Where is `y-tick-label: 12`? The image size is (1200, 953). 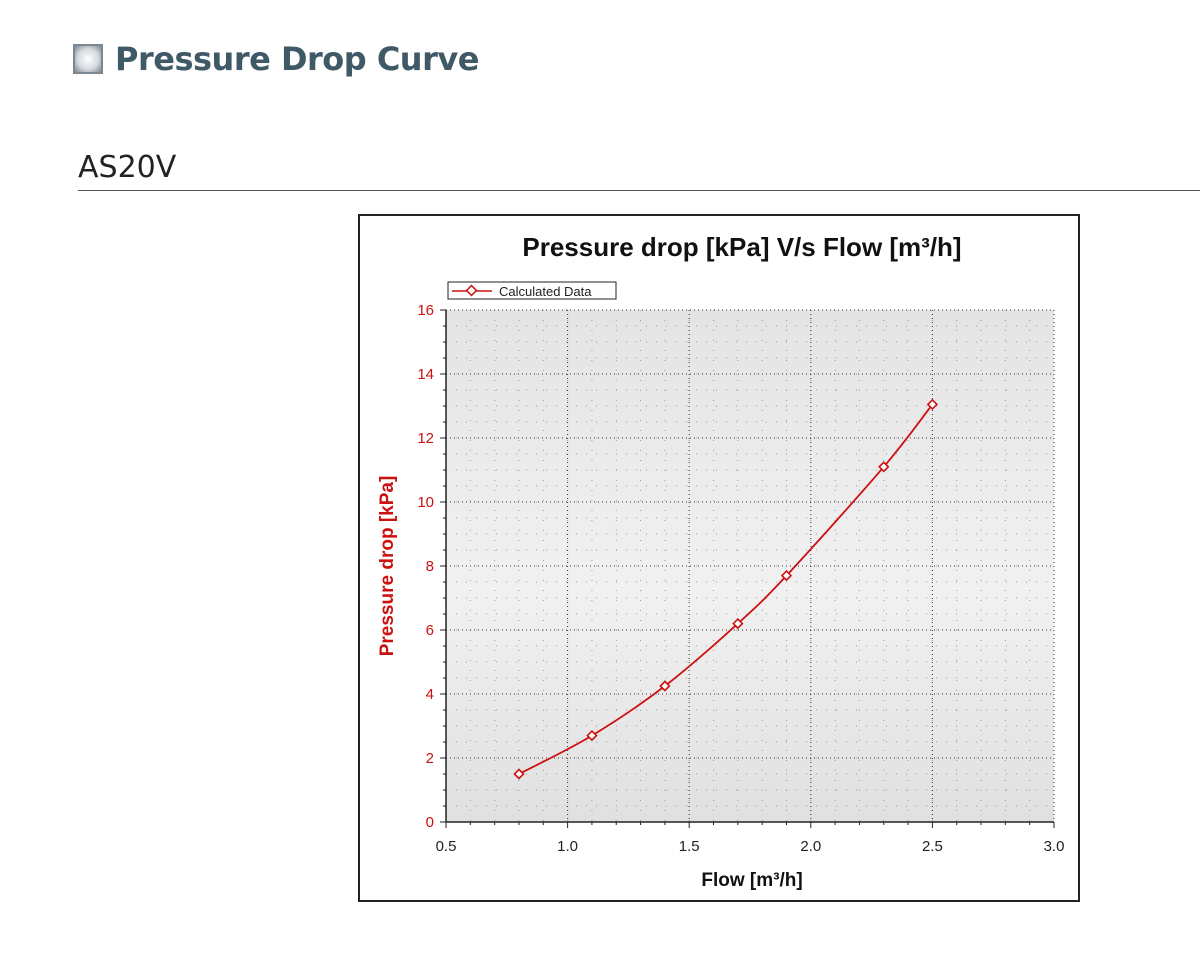 y-tick-label: 12 is located at coordinates (425, 438).